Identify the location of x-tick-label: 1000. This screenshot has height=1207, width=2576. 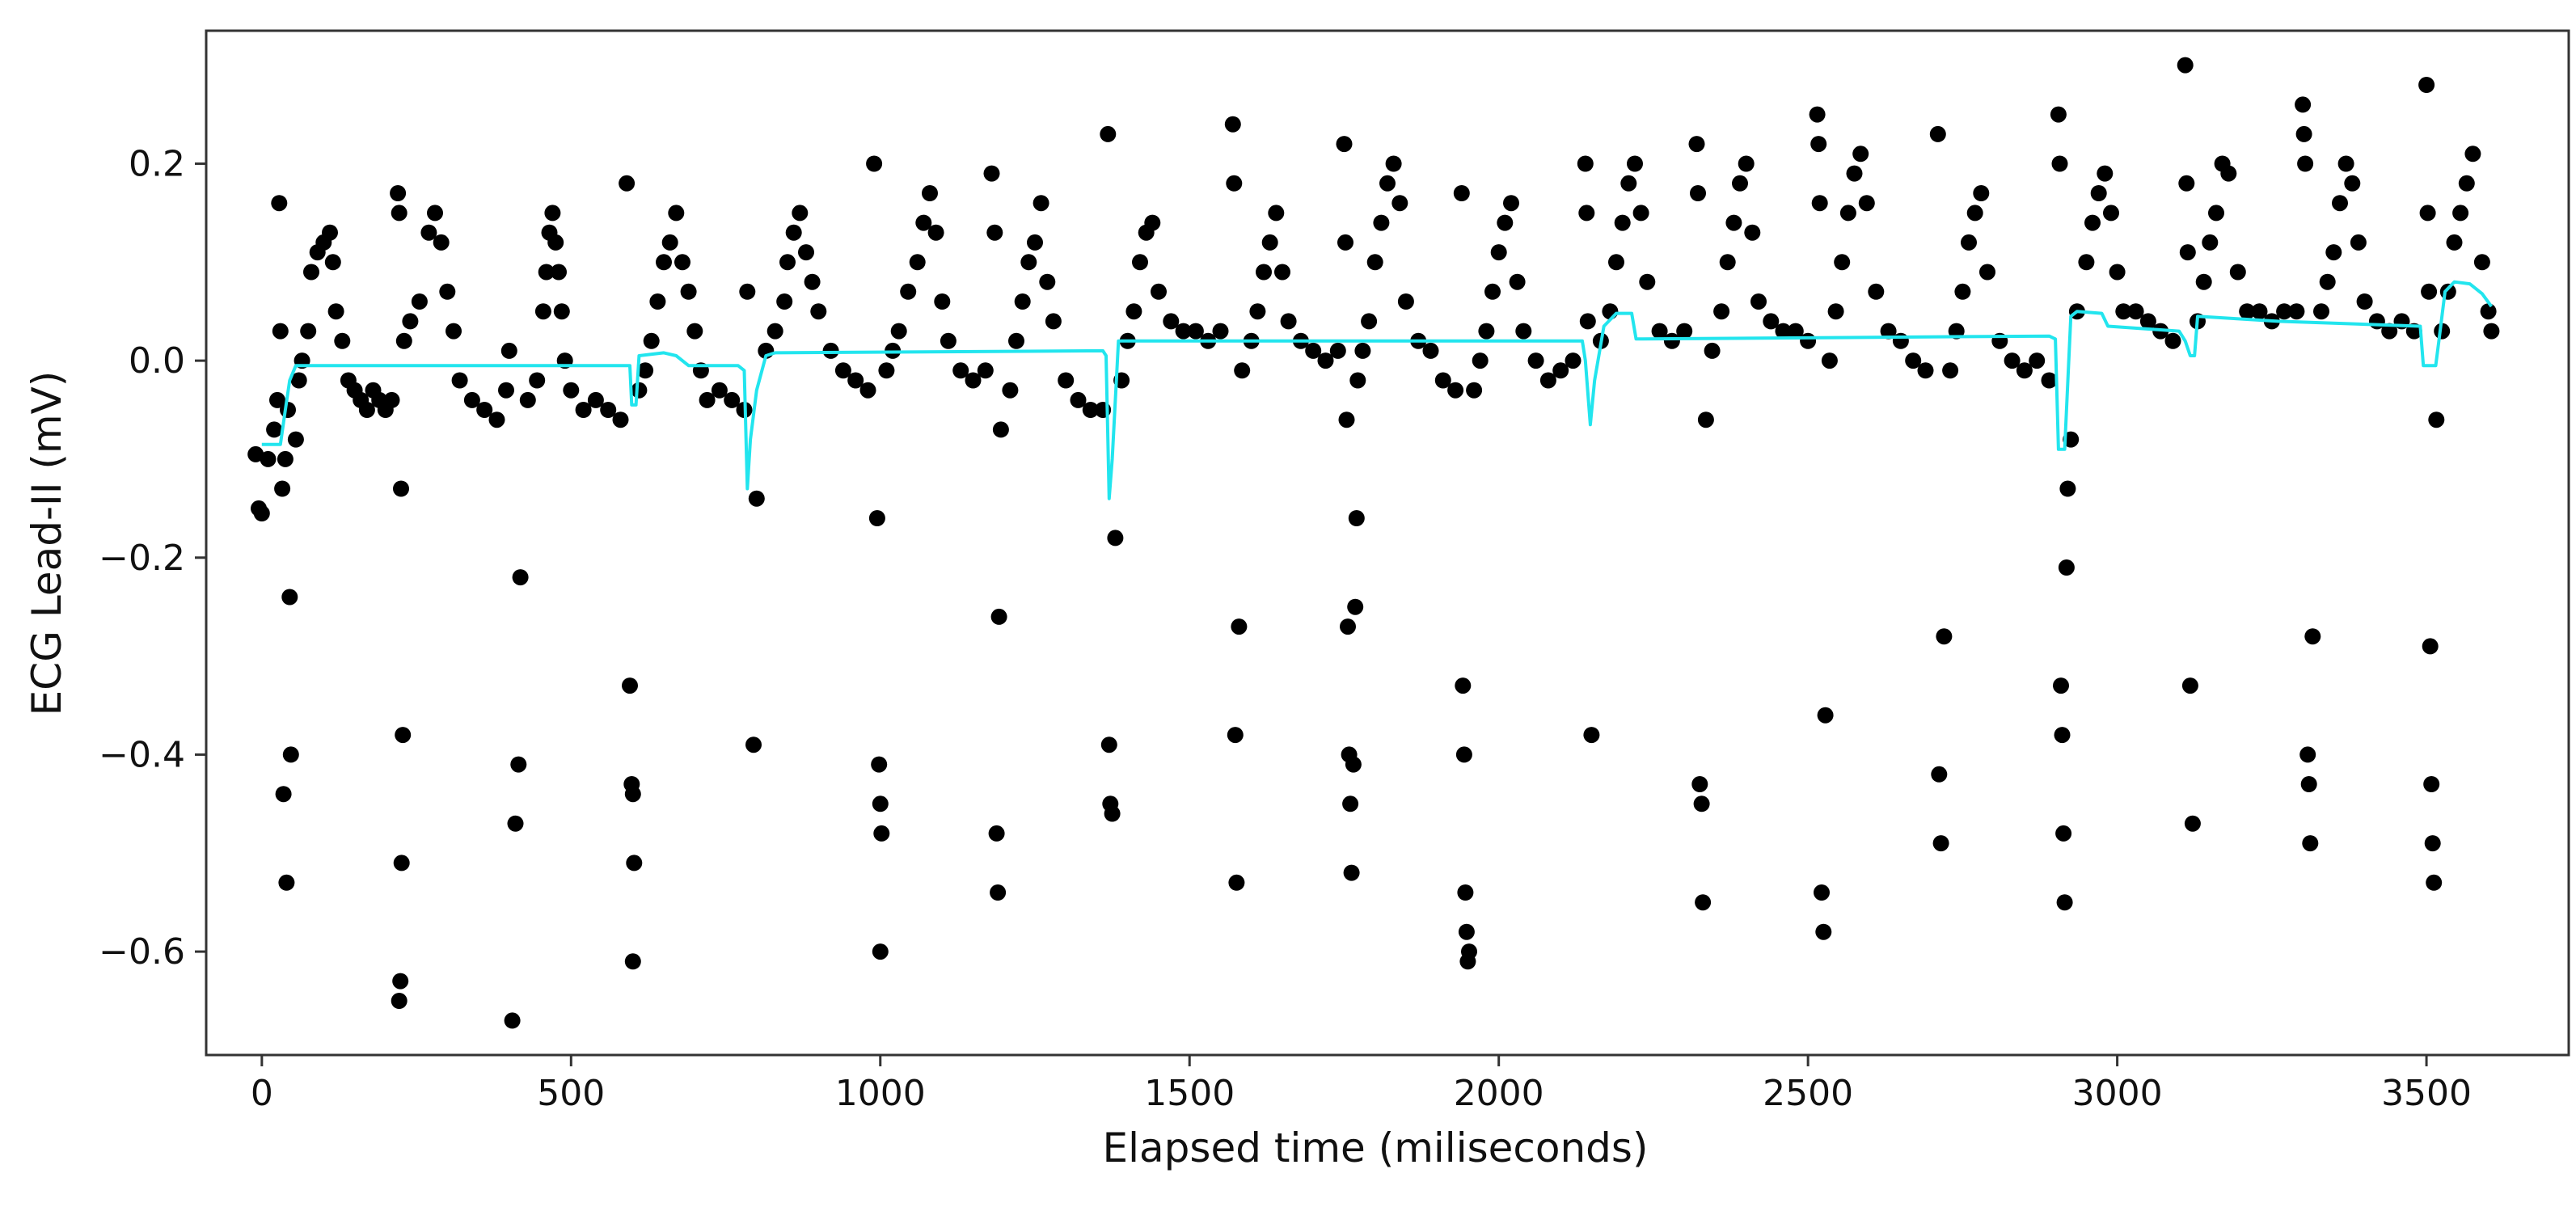
(880, 1093).